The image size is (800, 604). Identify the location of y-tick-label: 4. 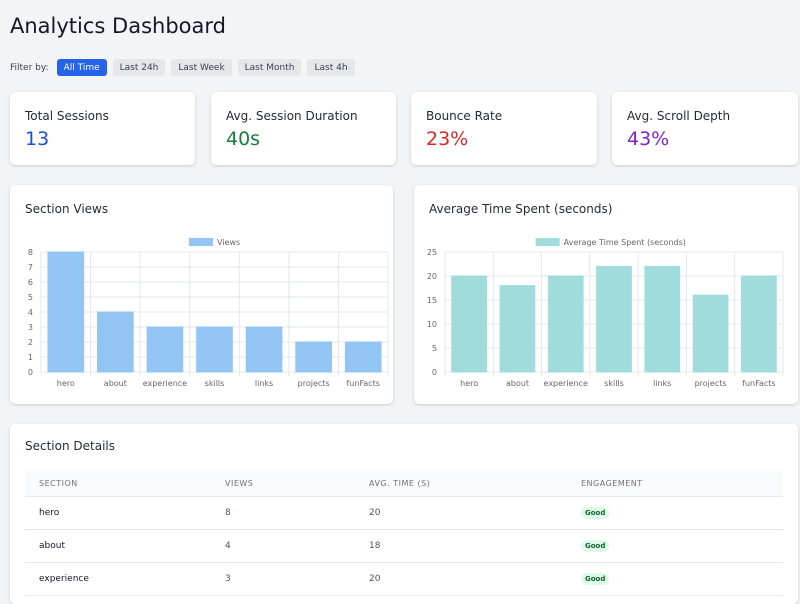
(30, 312).